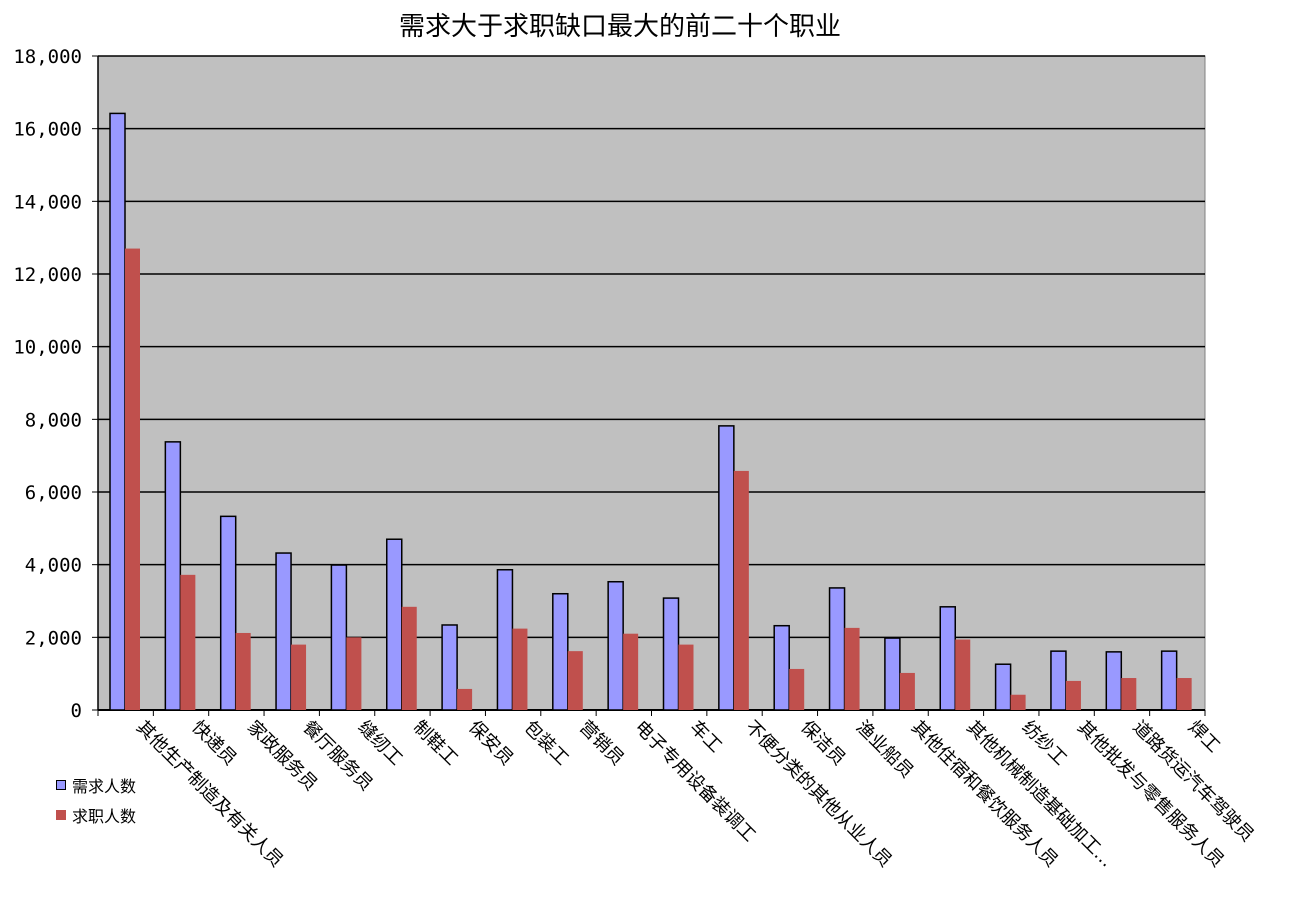  Describe the element at coordinates (490, 743) in the screenshot. I see `x-tick-label: 保安员` at that location.